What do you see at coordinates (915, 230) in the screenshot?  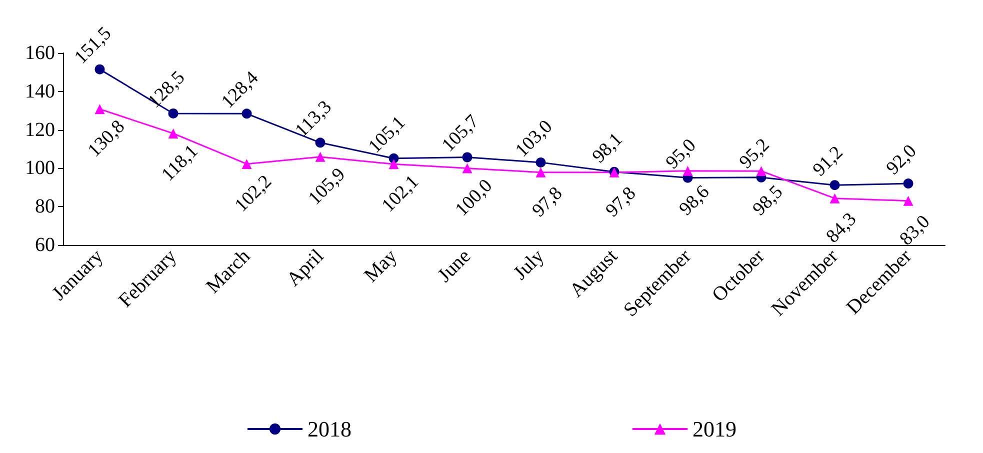 I see `data-label: 83,0` at bounding box center [915, 230].